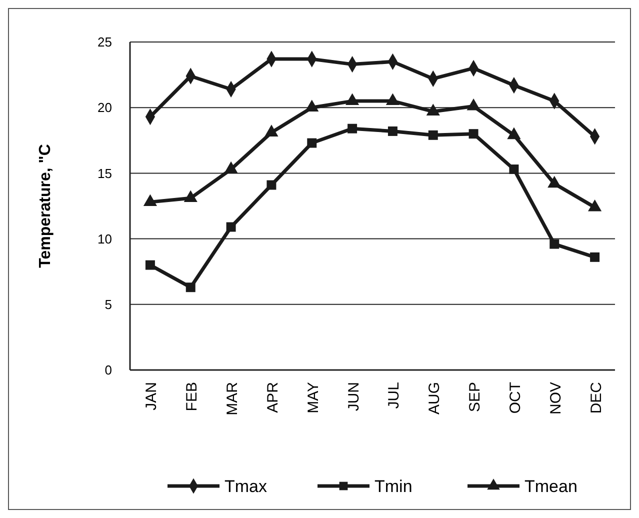 This screenshot has width=639, height=518. Describe the element at coordinates (555, 398) in the screenshot. I see `x-tick-label: NOV` at that location.